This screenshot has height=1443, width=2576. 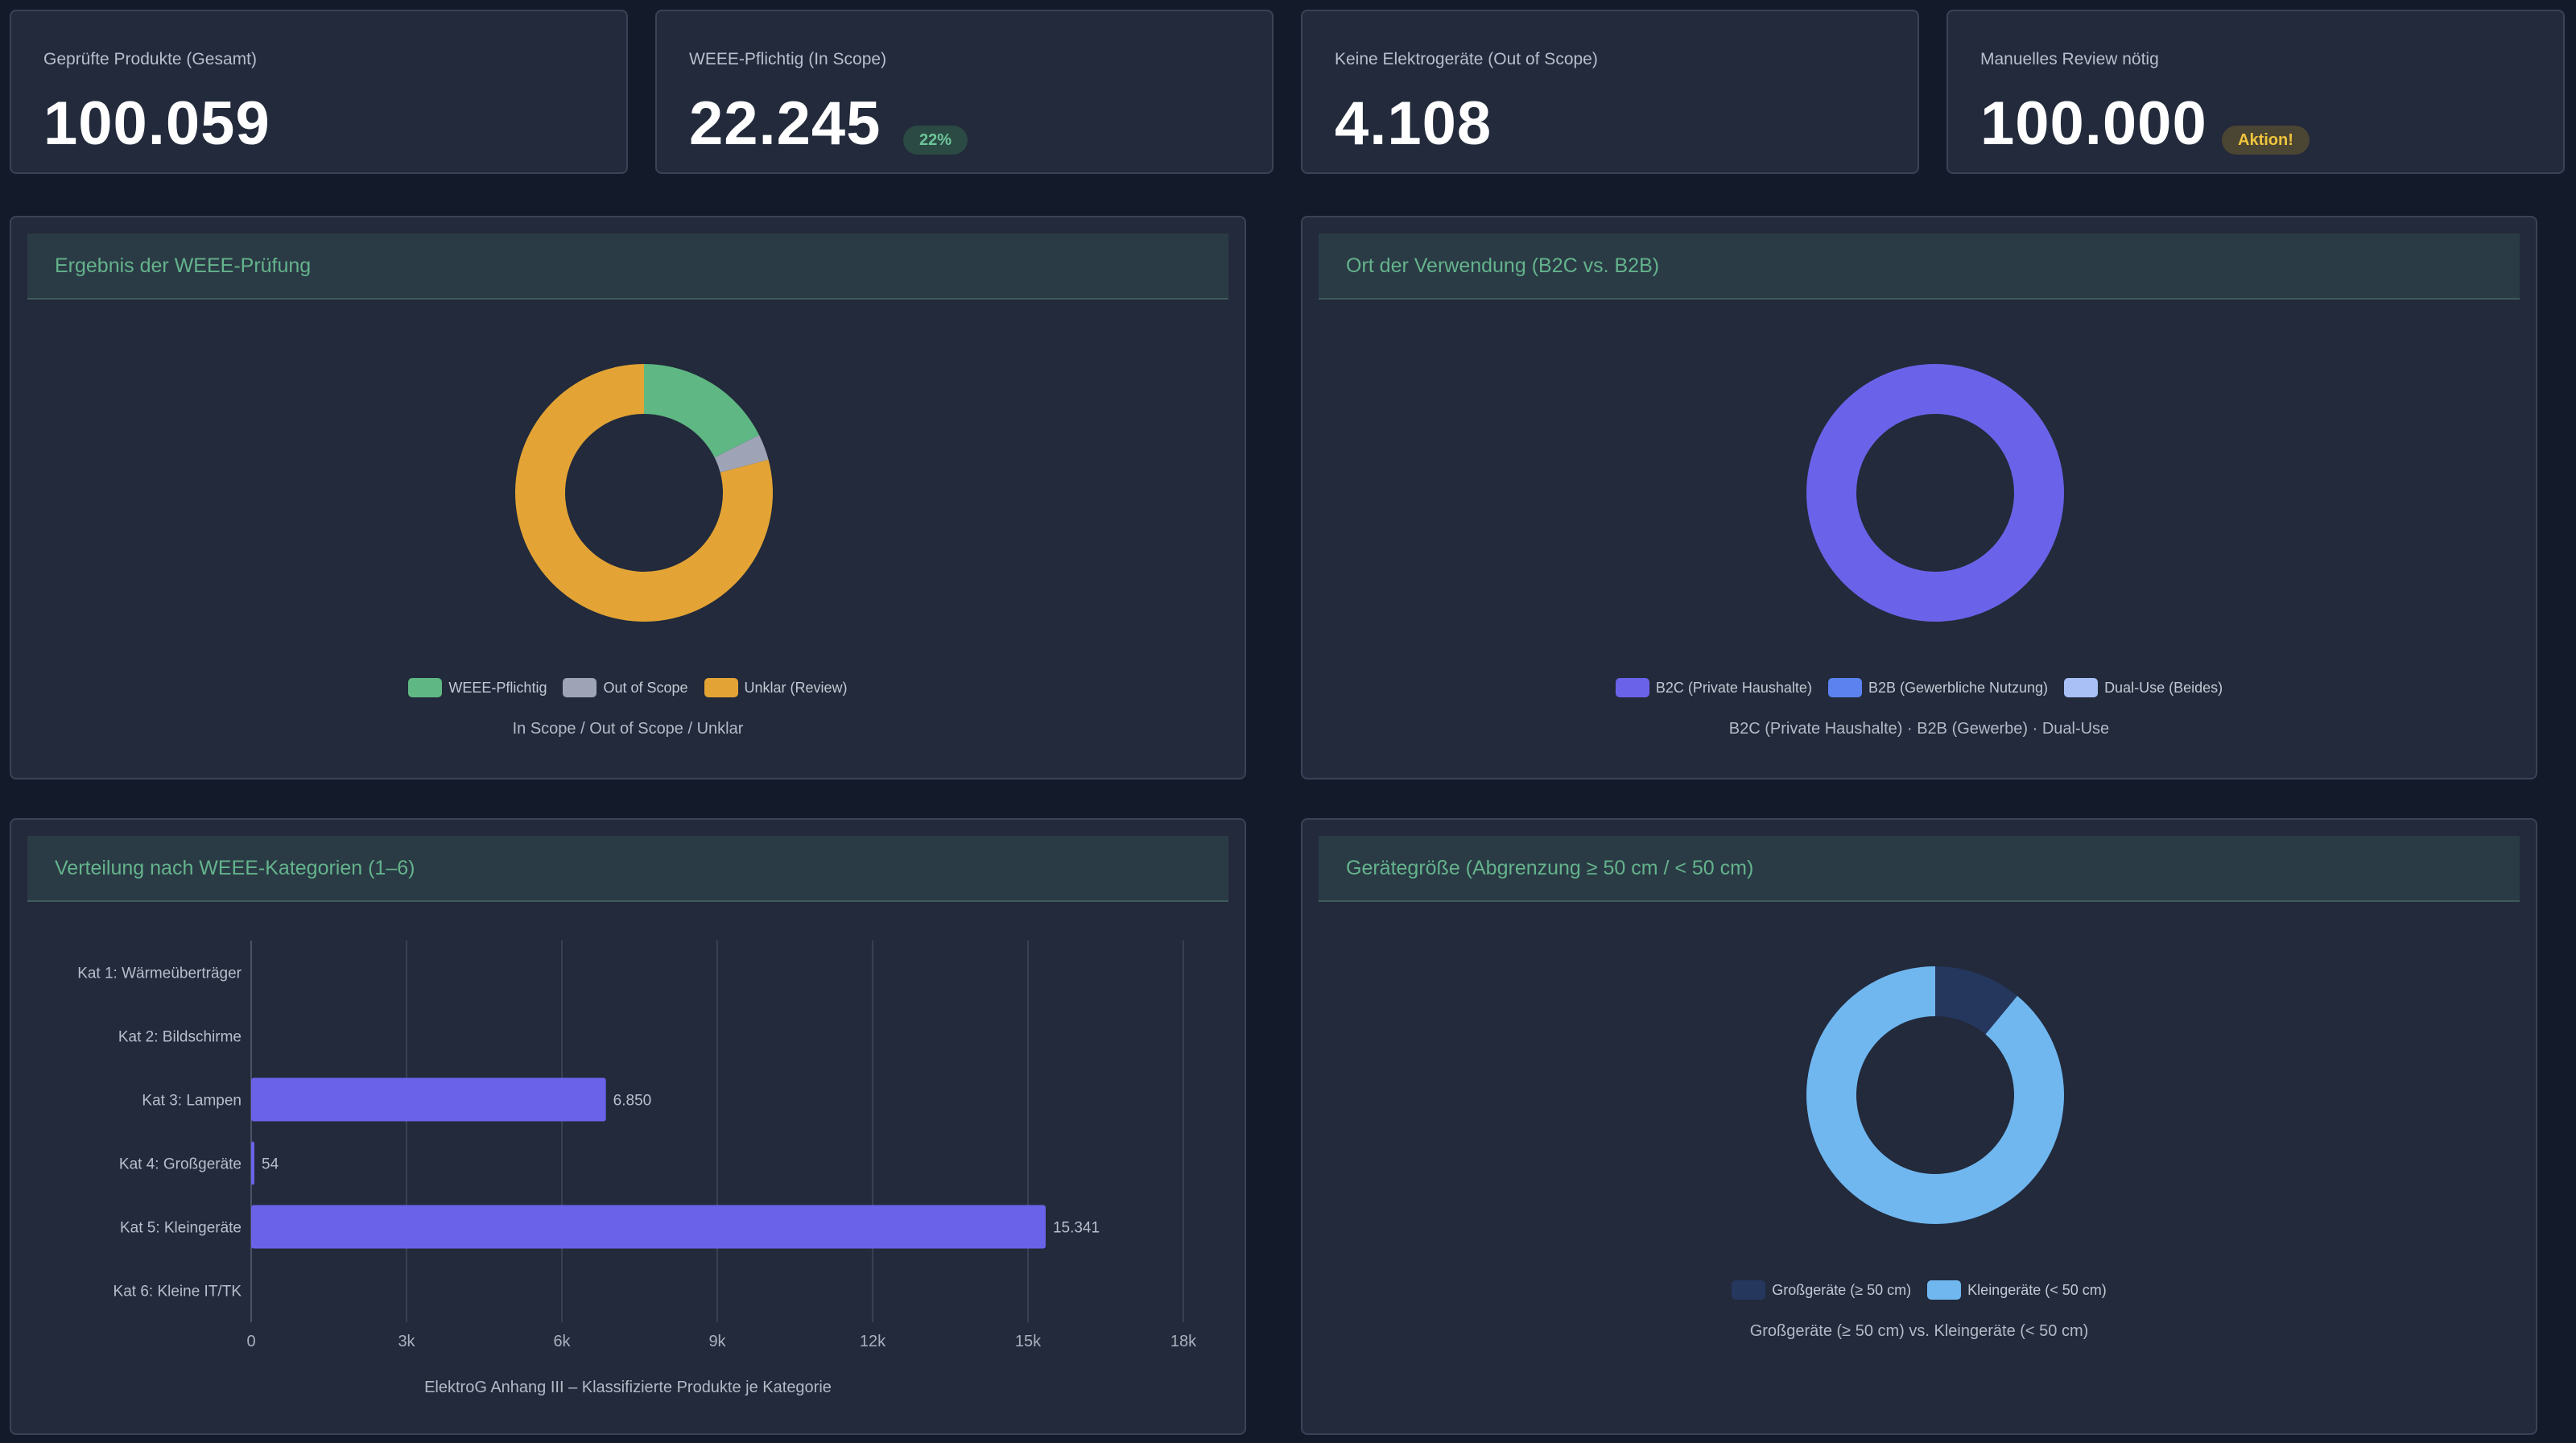 I want to click on y-tick-label: Kat 6: Kleine IT/TK, so click(x=178, y=1292).